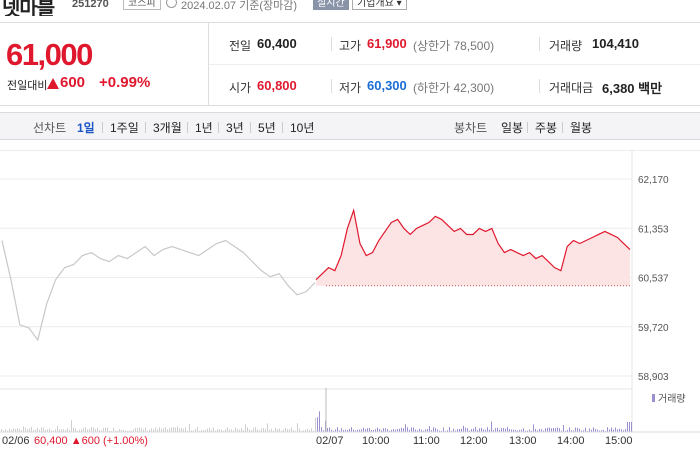  What do you see at coordinates (581, 128) in the screenshot?
I see `candle-monthly-button: 월봉` at bounding box center [581, 128].